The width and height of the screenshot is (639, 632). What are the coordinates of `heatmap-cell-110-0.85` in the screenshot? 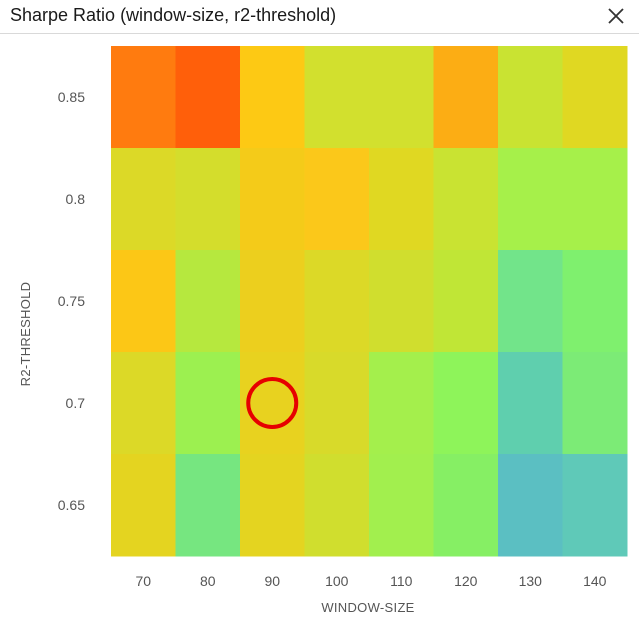 It's located at (401, 97).